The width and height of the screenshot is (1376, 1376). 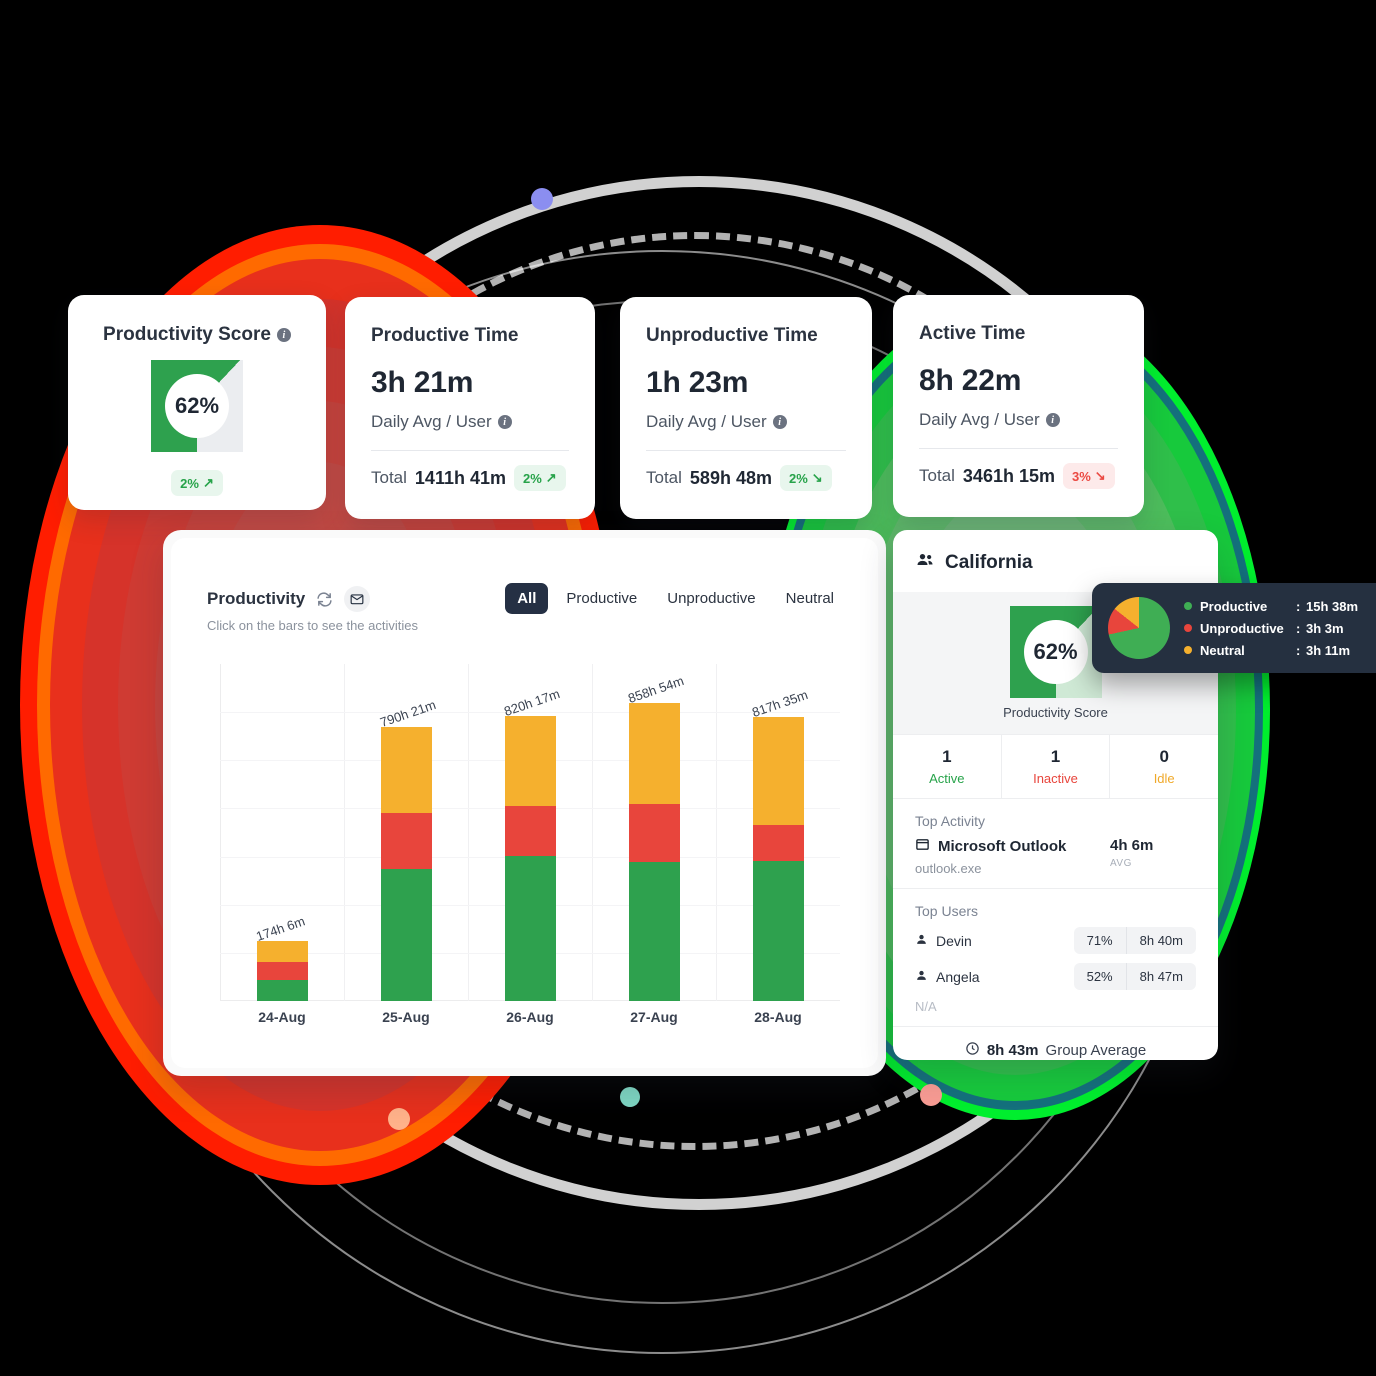 I want to click on stat-active: 1 Active, so click(x=947, y=766).